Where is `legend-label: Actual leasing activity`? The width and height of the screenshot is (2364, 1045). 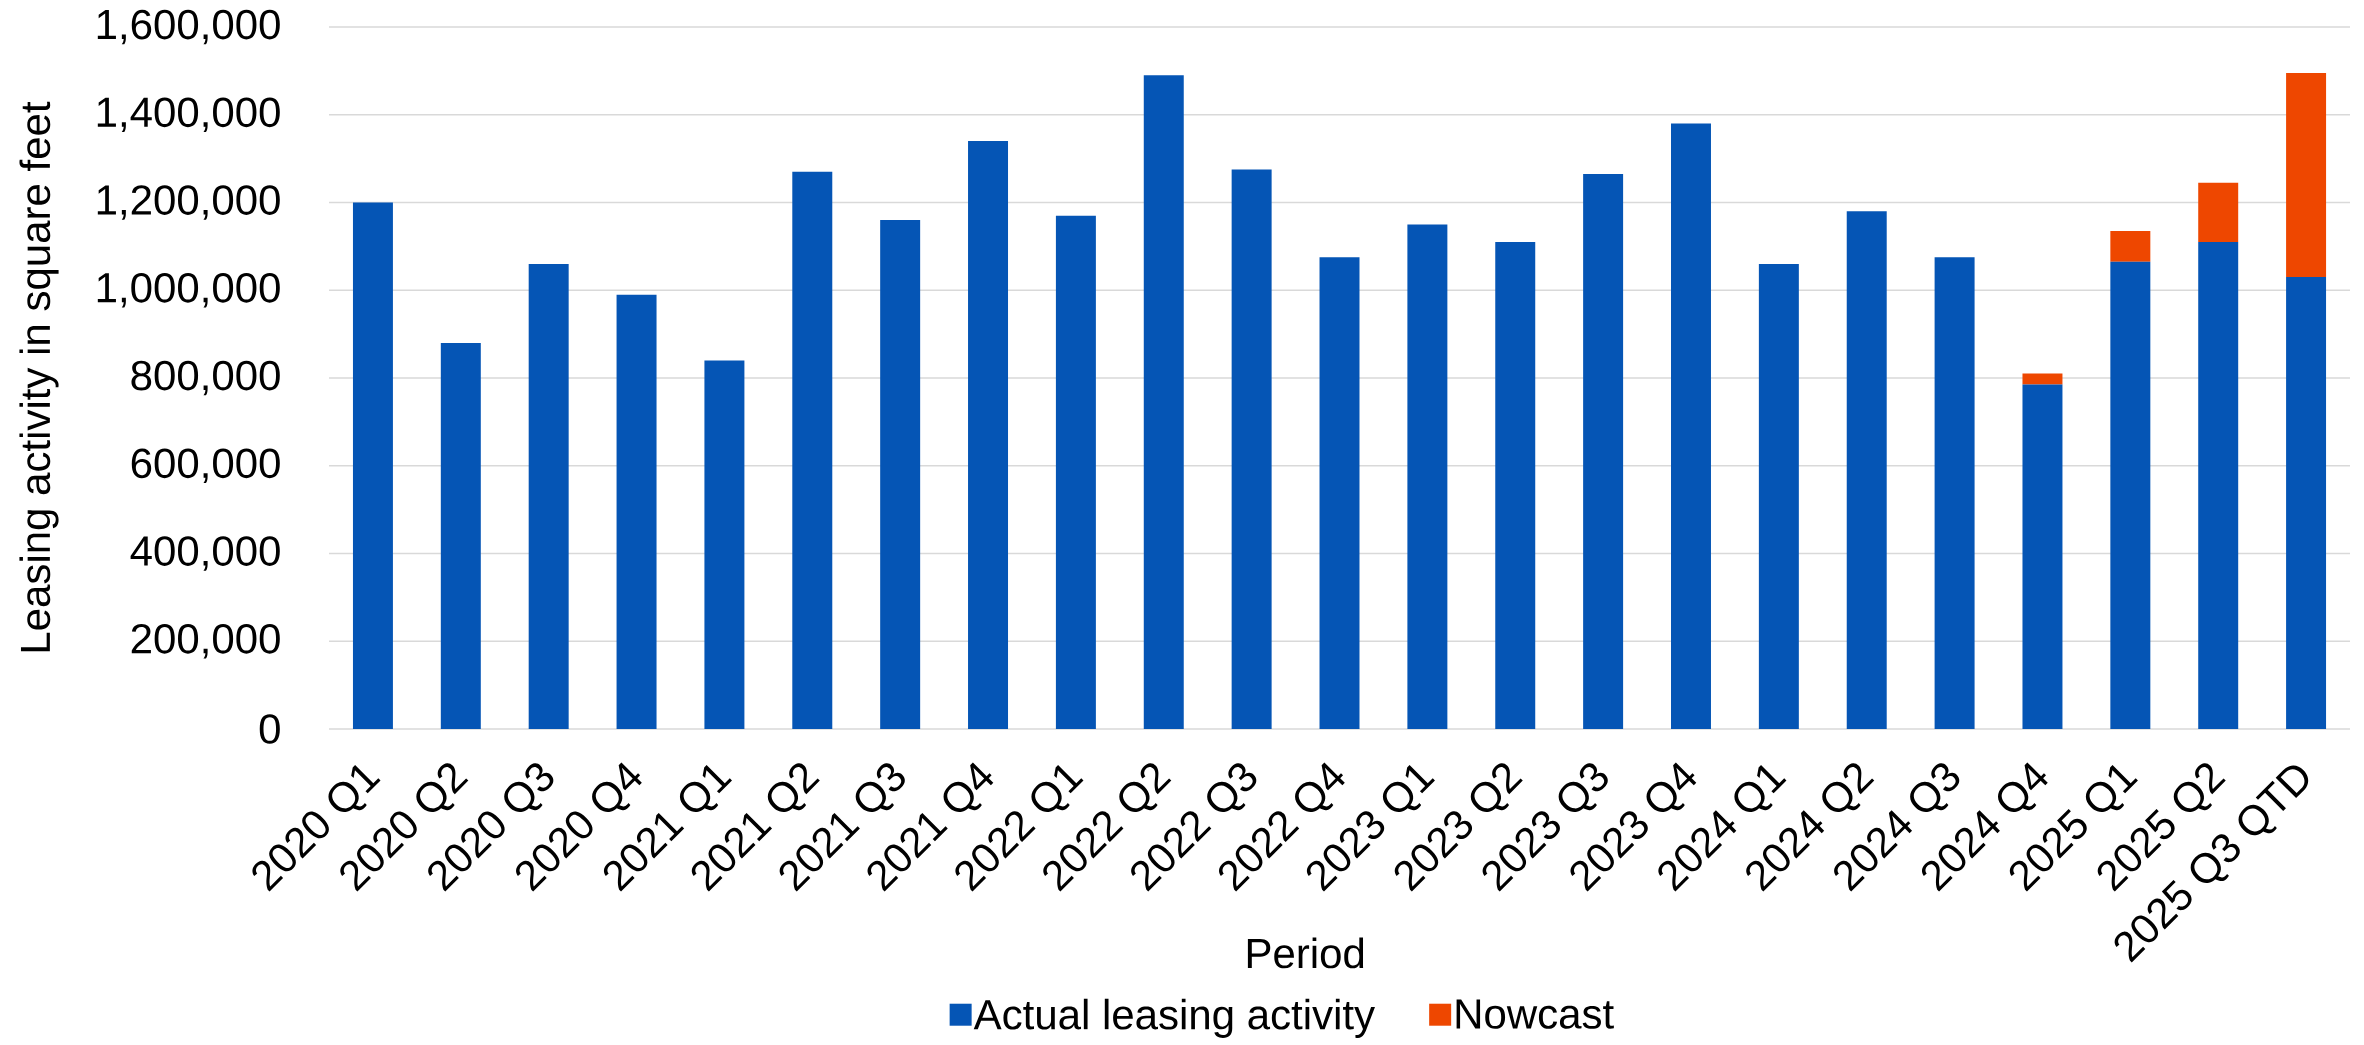 legend-label: Actual leasing activity is located at coordinates (1174, 1018).